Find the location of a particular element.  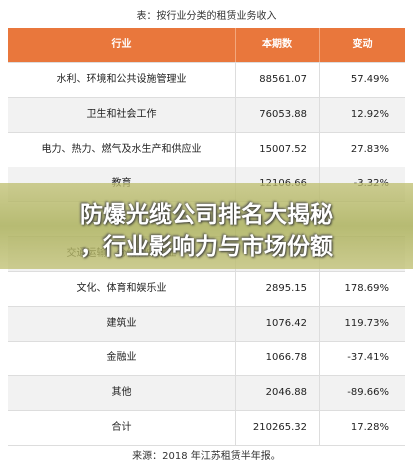

table-row: 行业 本期数 变动 is located at coordinates (206, 45).